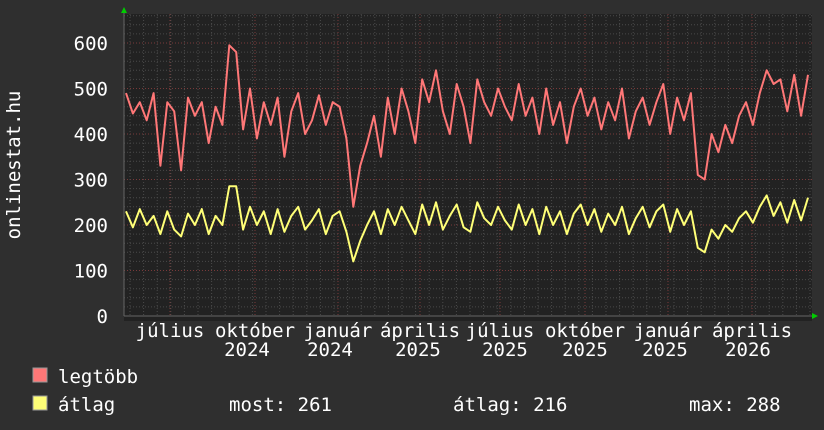  Describe the element at coordinates (86, 405) in the screenshot. I see `legend-label-atlag: átlag` at that location.